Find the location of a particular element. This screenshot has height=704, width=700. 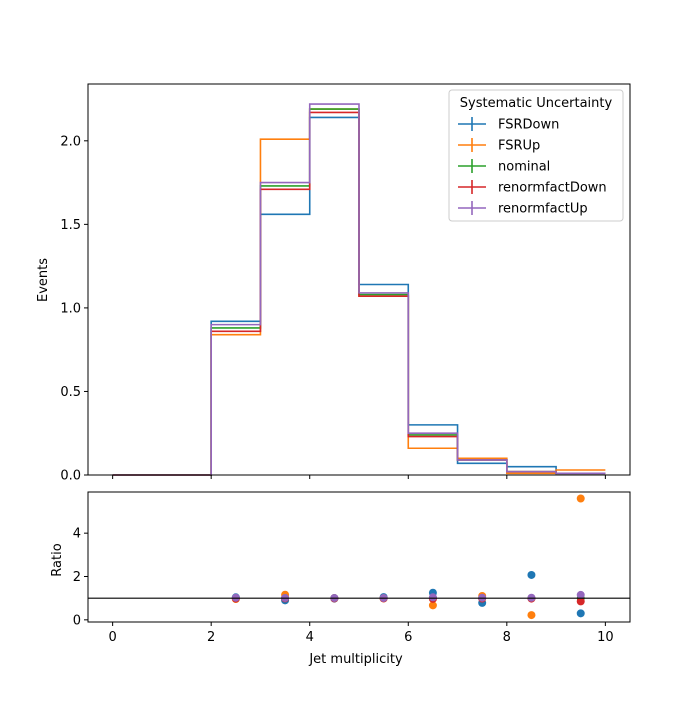

top-y-ticks: 0.0 0.5 1.0 1.5 2.0 is located at coordinates (74, 309).